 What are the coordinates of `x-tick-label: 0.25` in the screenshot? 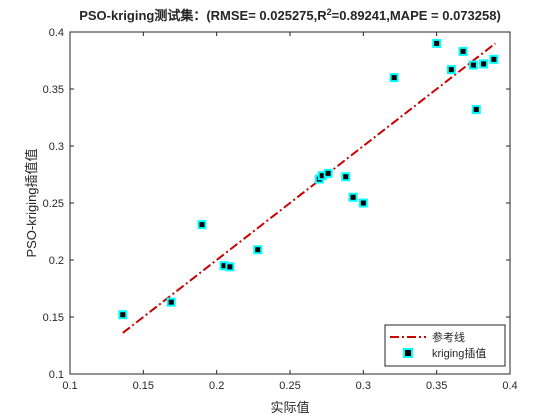 It's located at (289, 386).